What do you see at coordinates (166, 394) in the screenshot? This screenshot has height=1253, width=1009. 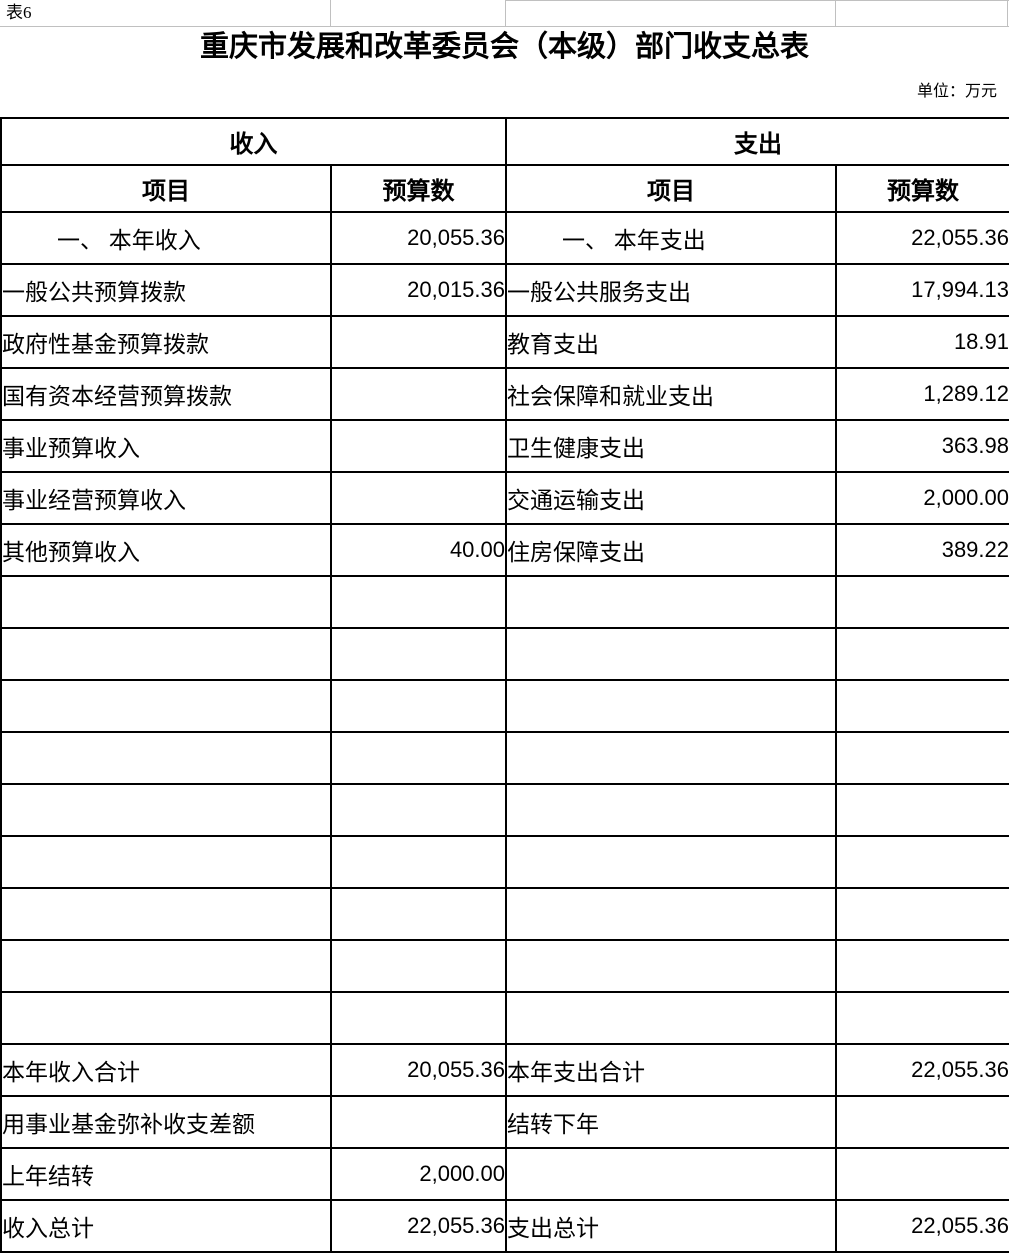 I see `revenue-item-cell: 国有资本经营预算拨款` at bounding box center [166, 394].